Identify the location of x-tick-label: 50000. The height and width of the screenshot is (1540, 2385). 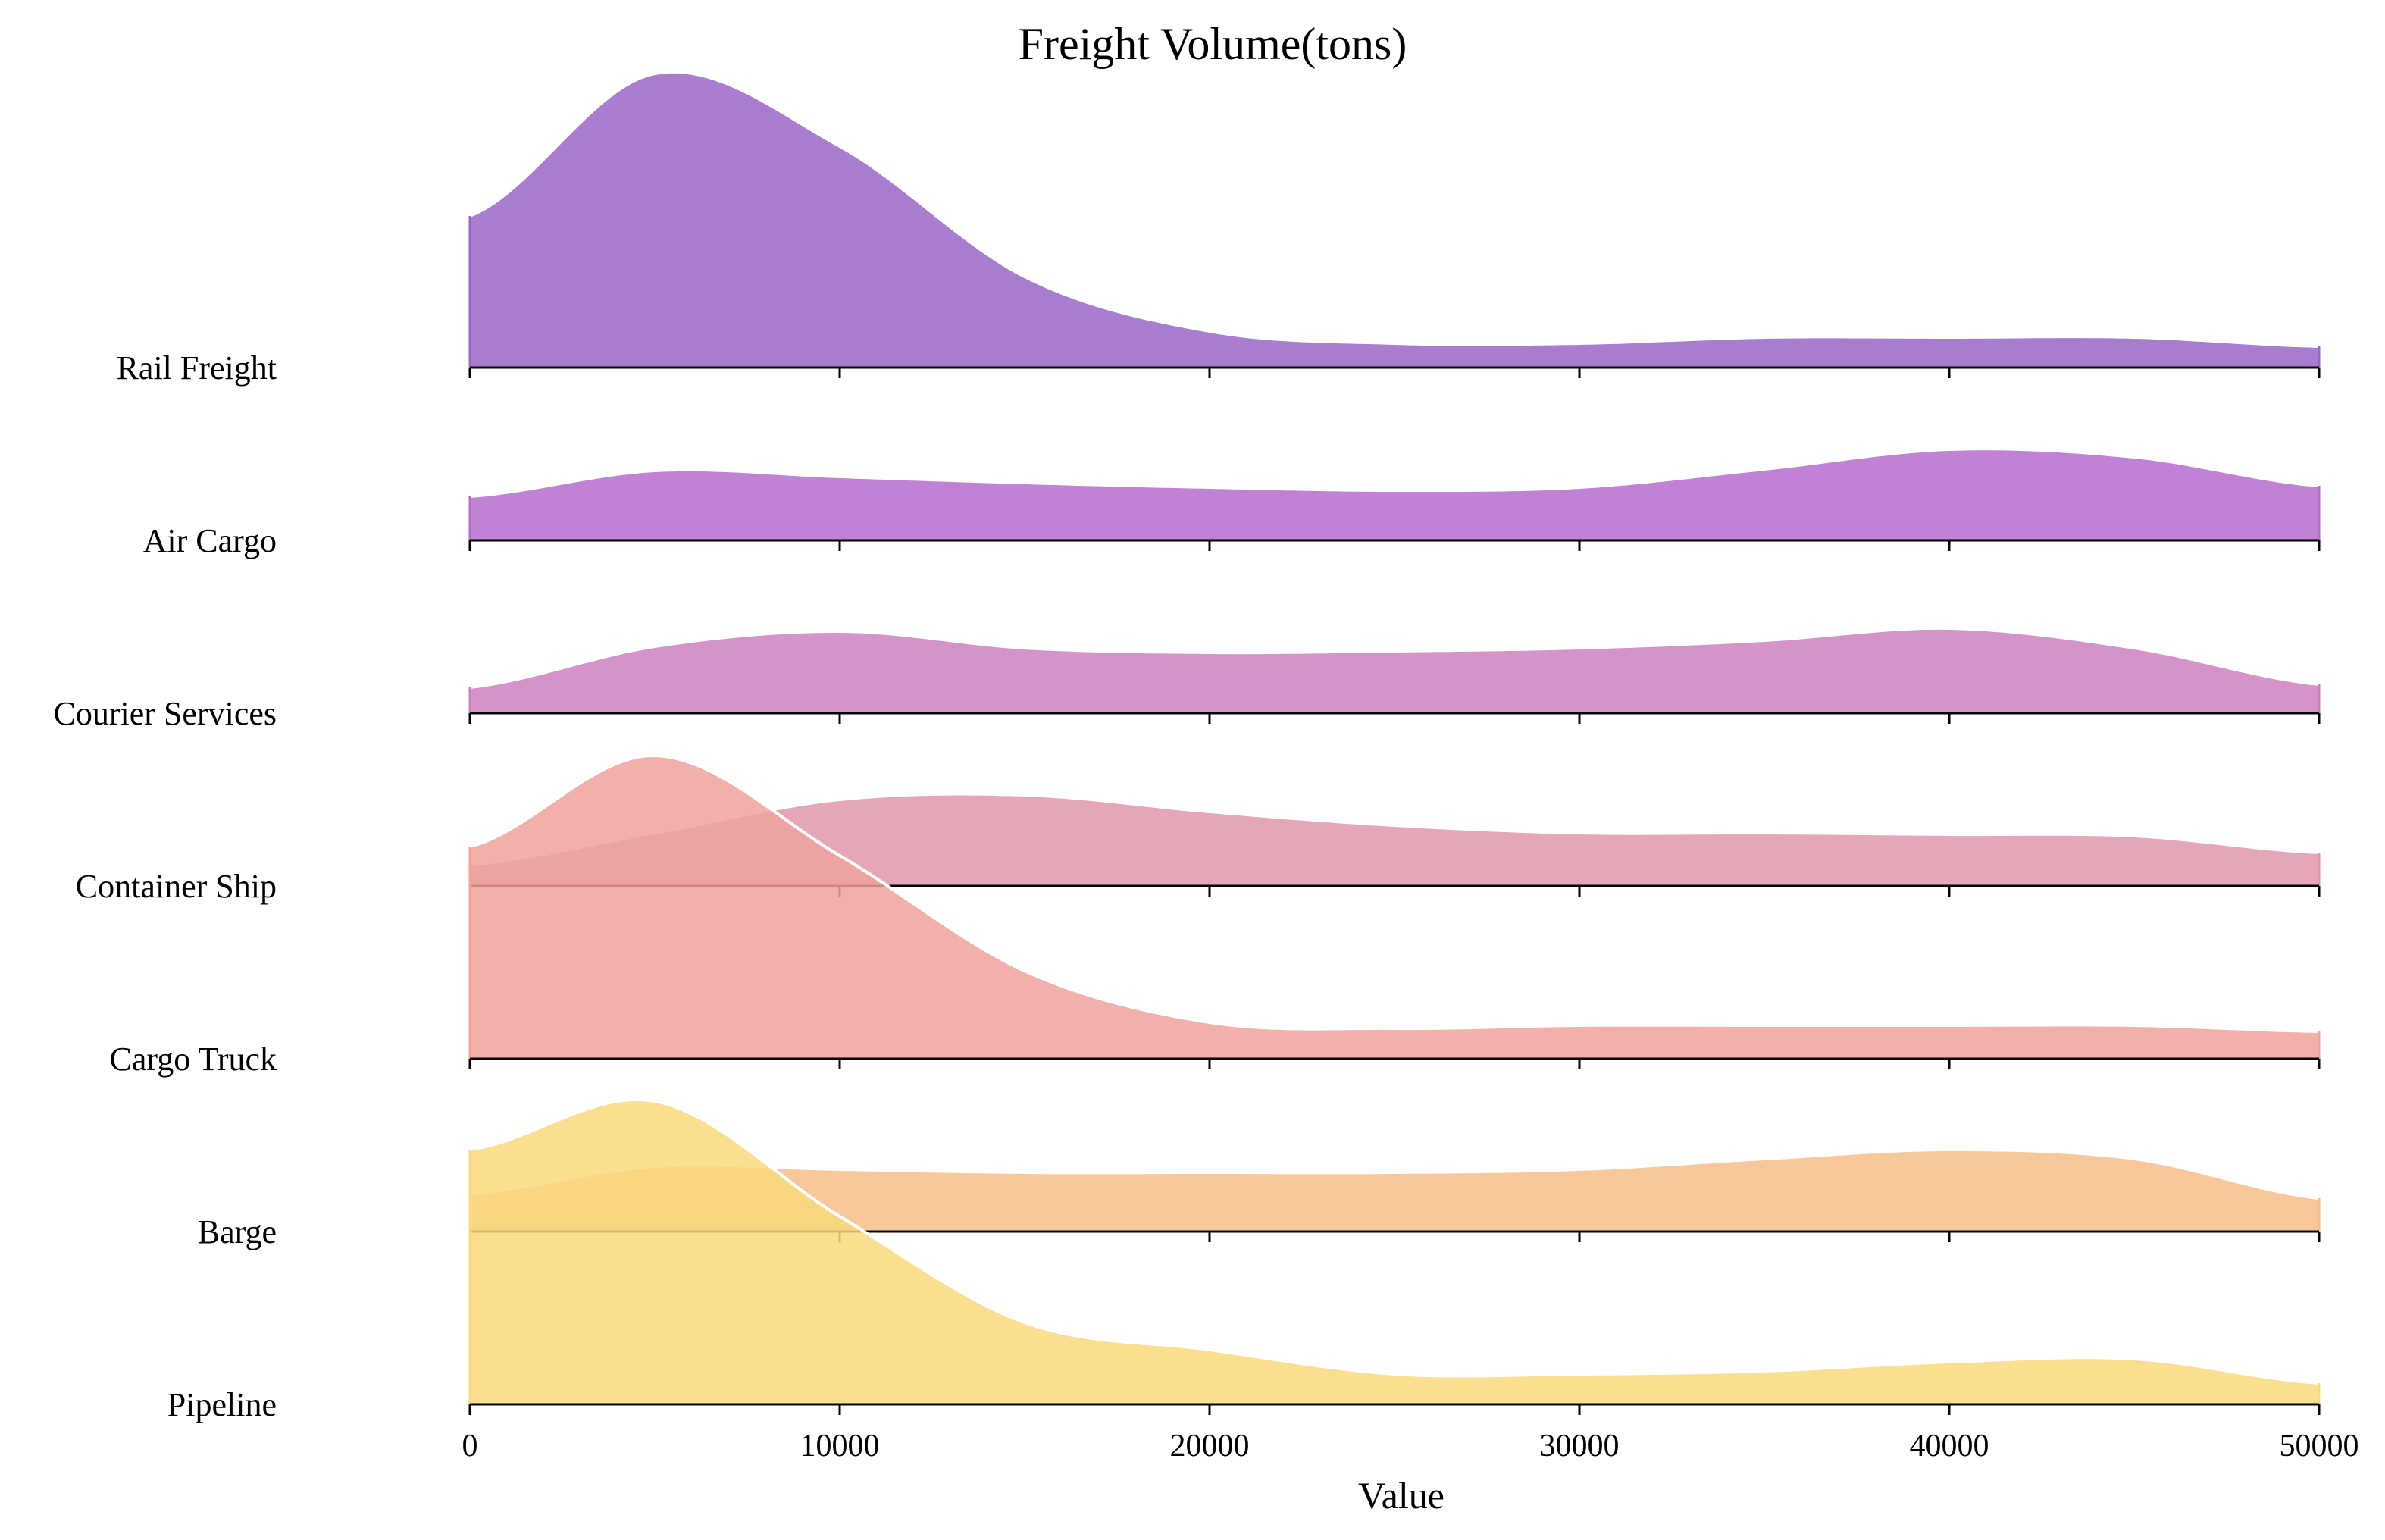
(2319, 1446).